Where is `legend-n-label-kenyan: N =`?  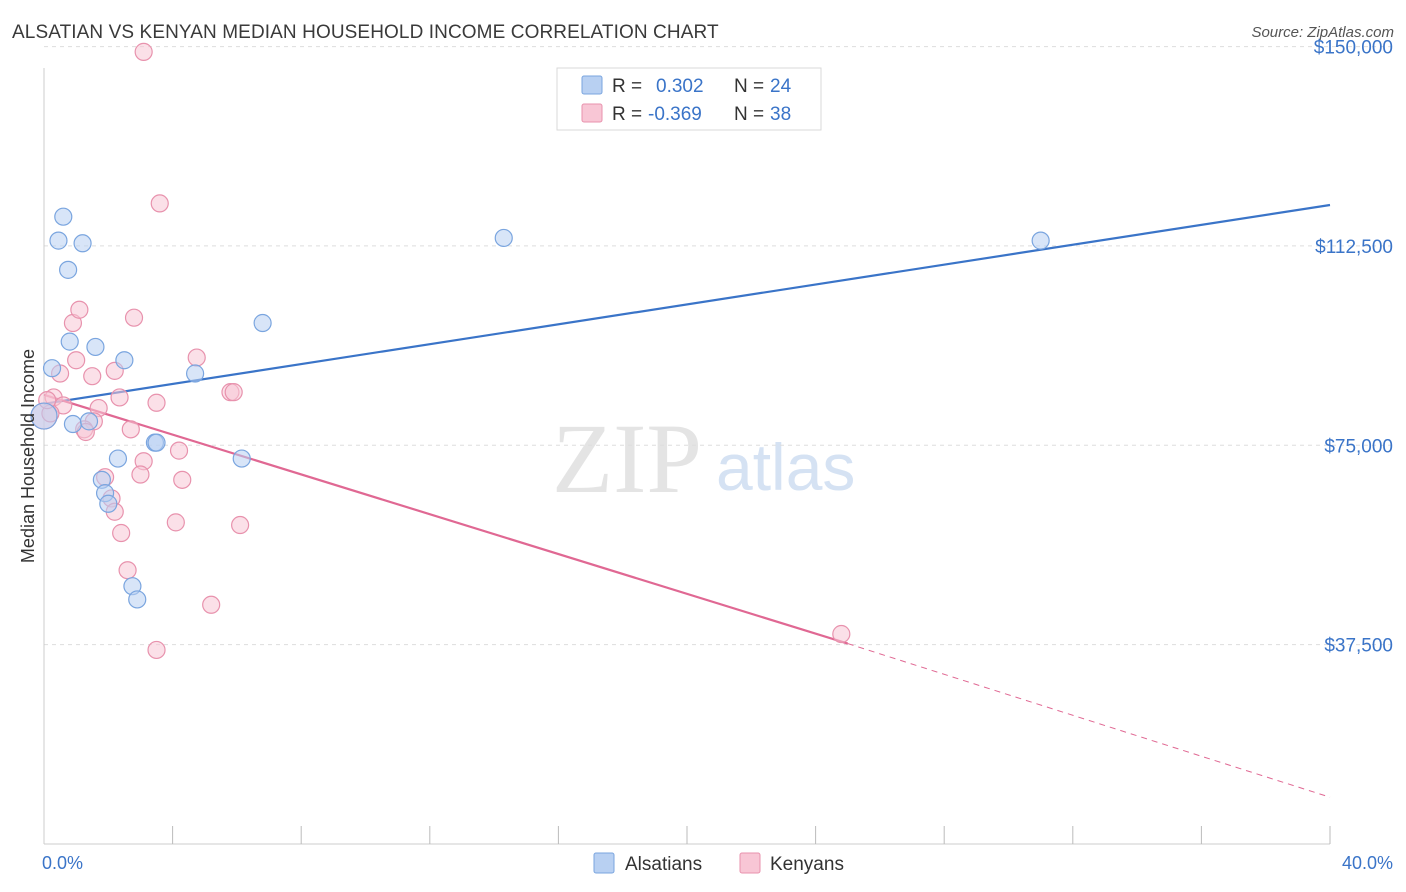
legend-n-label-kenyan: N = is located at coordinates (749, 114).